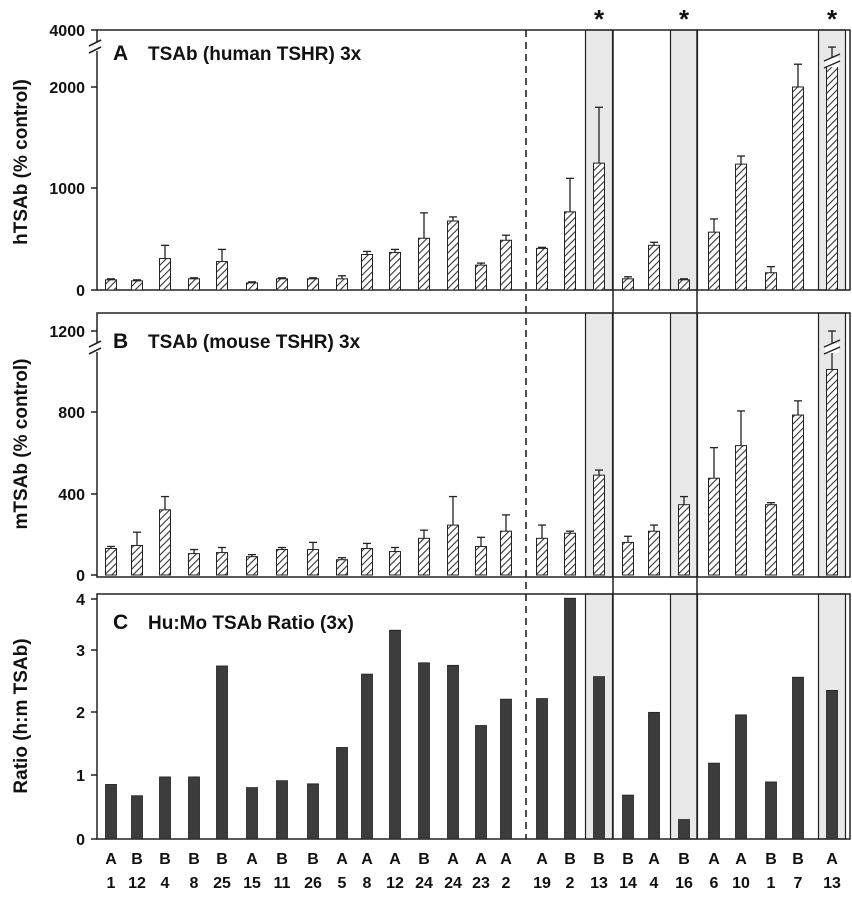 The height and width of the screenshot is (898, 852). I want to click on panel-b-title: TSAb (mouse TSHR) 3x, so click(254, 342).